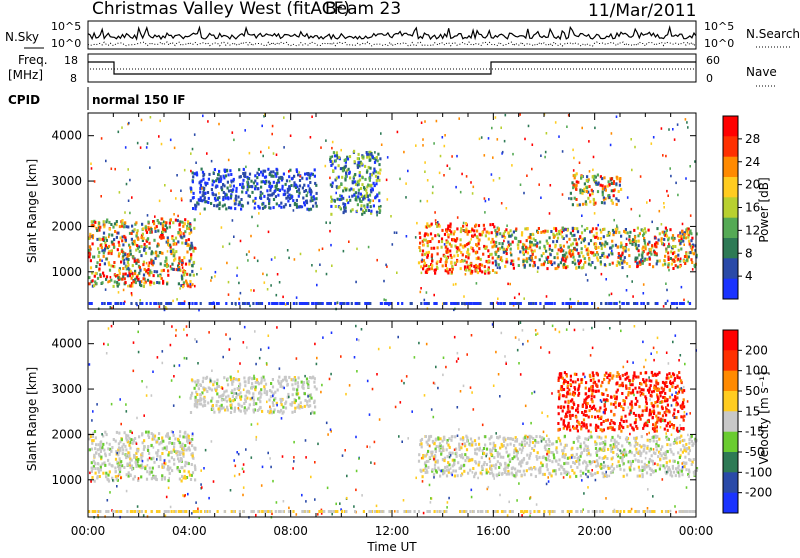 This screenshot has width=800, height=558. I want to click on nsearch-tick-bottom: 10^0, so click(719, 43).